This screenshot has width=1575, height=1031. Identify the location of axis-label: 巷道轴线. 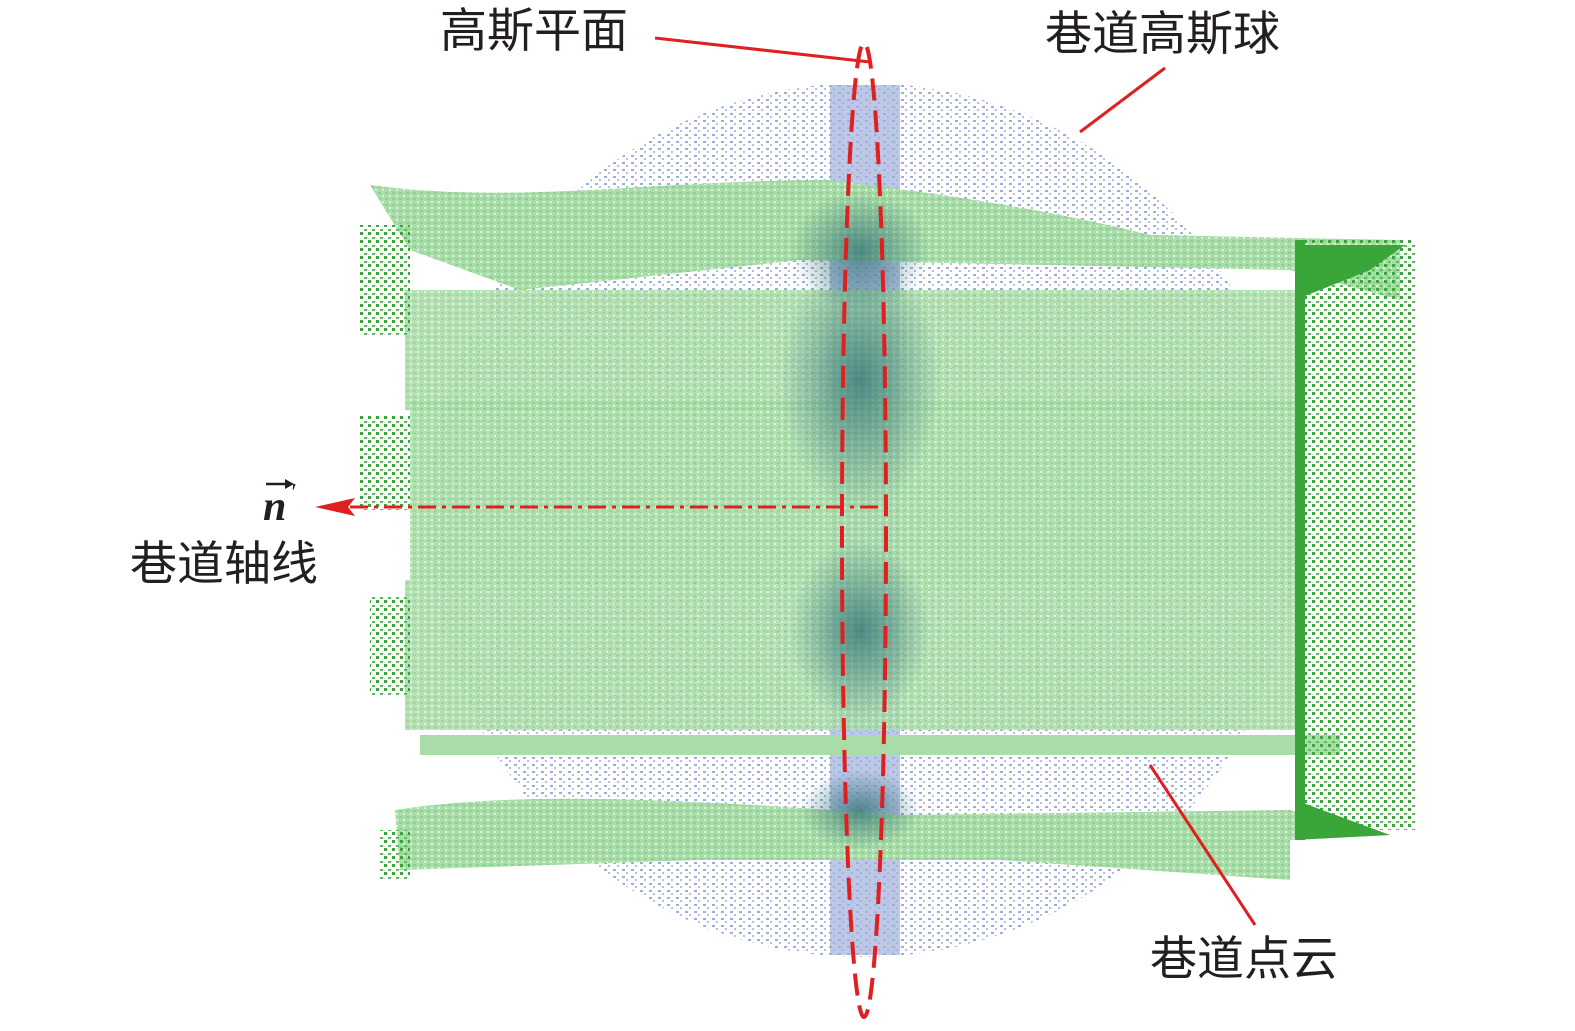
(224, 564).